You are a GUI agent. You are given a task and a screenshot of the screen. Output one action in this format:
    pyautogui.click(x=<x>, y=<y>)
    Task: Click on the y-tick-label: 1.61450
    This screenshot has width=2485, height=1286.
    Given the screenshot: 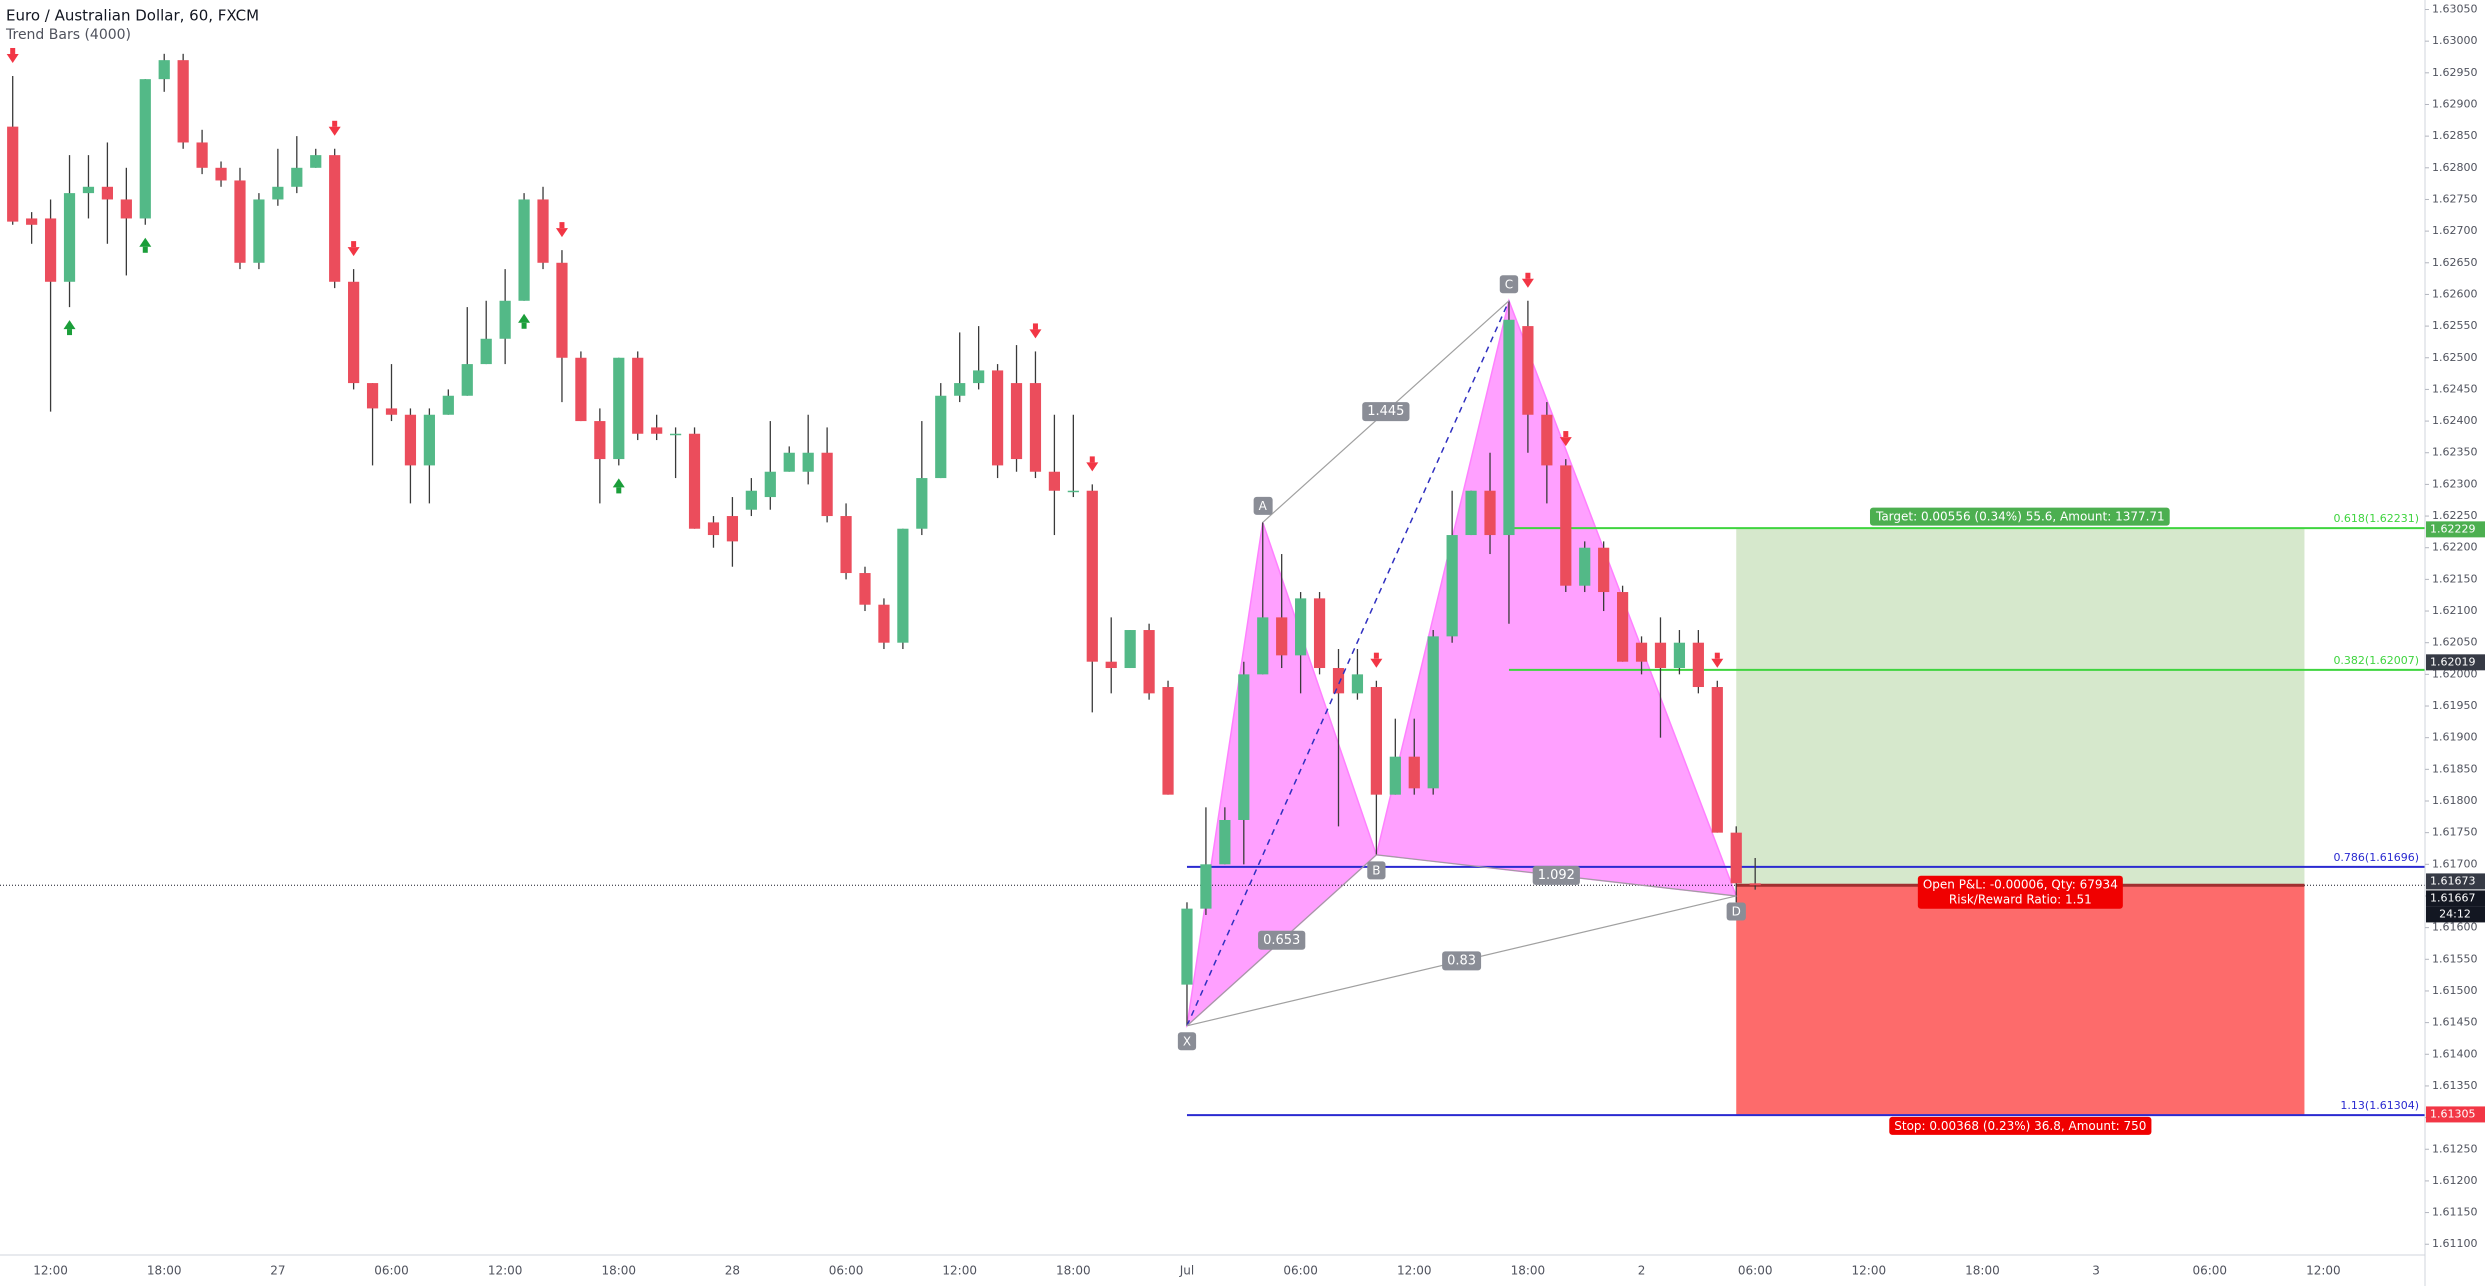 What is the action you would take?
    pyautogui.click(x=2455, y=1022)
    